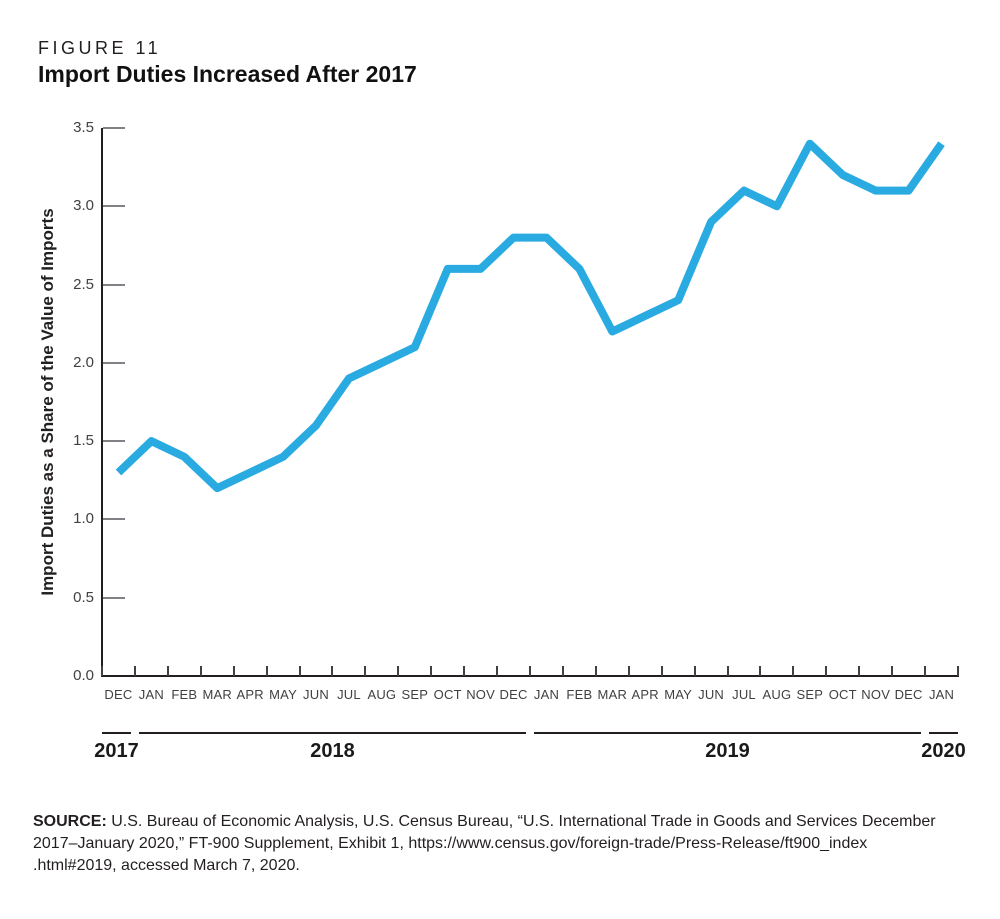  Describe the element at coordinates (332, 751) in the screenshot. I see `year-group-label: 2018` at that location.